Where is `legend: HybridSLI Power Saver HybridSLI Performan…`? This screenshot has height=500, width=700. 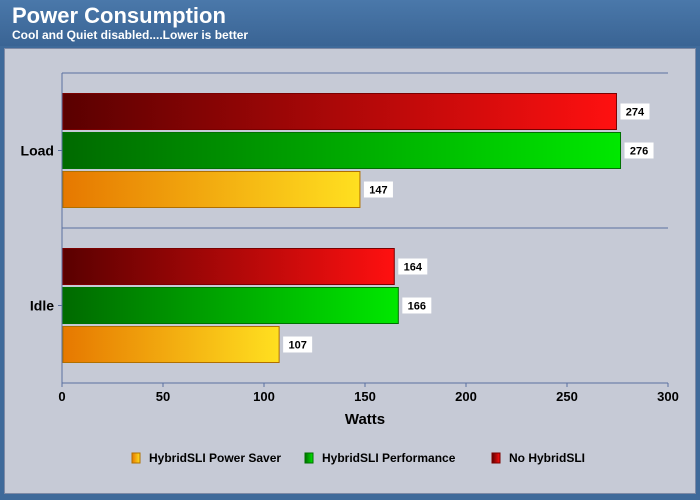
legend: HybridSLI Power Saver HybridSLI Performan… is located at coordinates (358, 458).